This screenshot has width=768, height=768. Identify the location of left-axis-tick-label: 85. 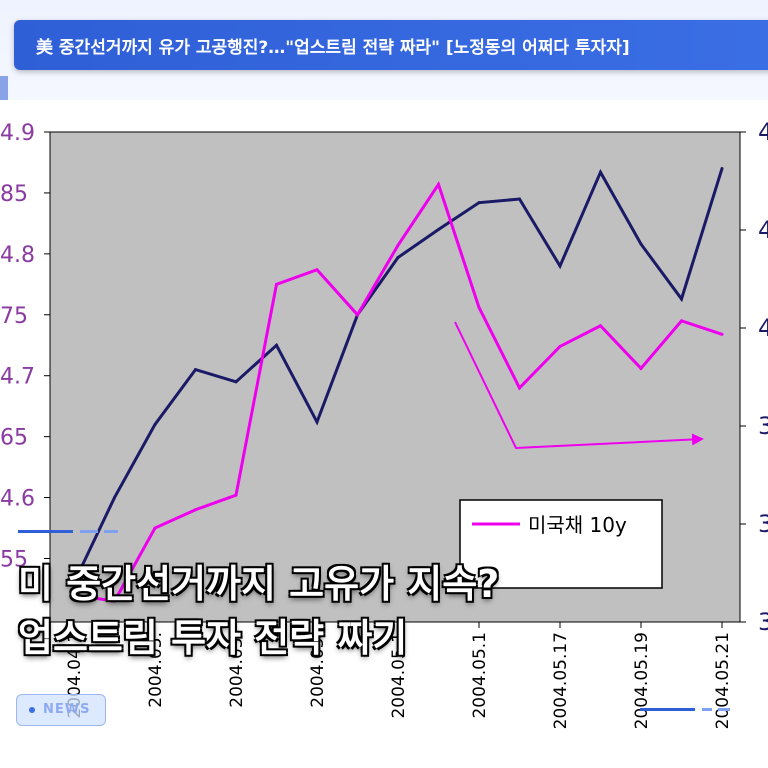
(14, 194).